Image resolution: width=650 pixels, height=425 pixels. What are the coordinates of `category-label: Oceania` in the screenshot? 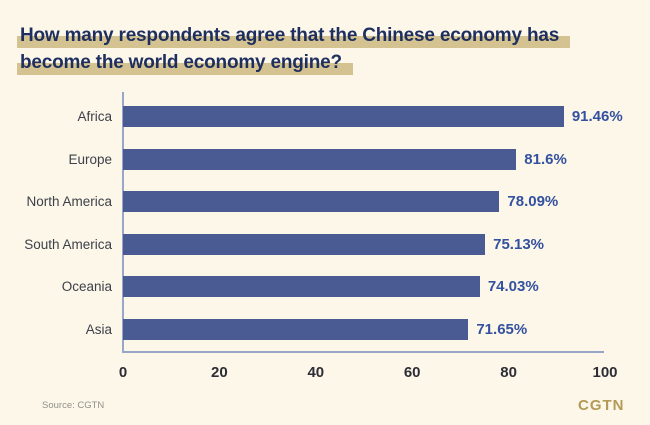 It's located at (86, 286).